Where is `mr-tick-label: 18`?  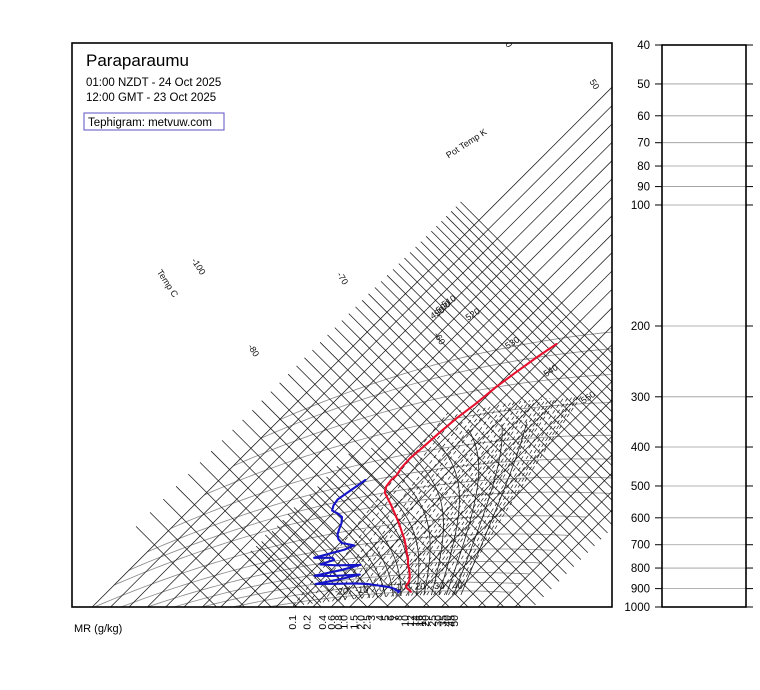
mr-tick-label: 18 is located at coordinates (423, 621).